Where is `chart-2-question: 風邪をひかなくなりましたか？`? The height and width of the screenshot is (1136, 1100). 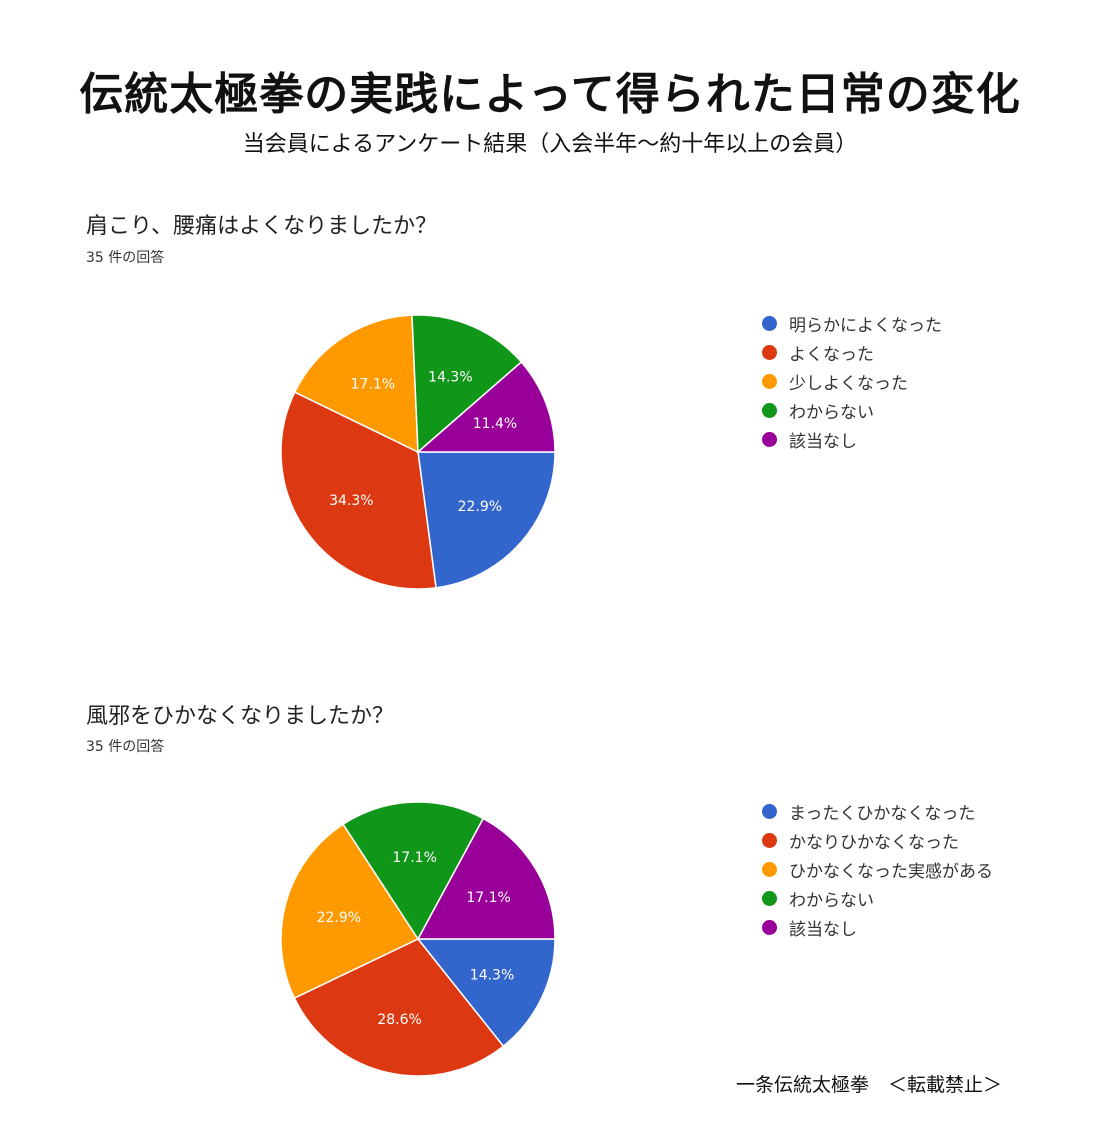
chart-2-question: 風邪をひかなくなりましたか？ is located at coordinates (240, 716).